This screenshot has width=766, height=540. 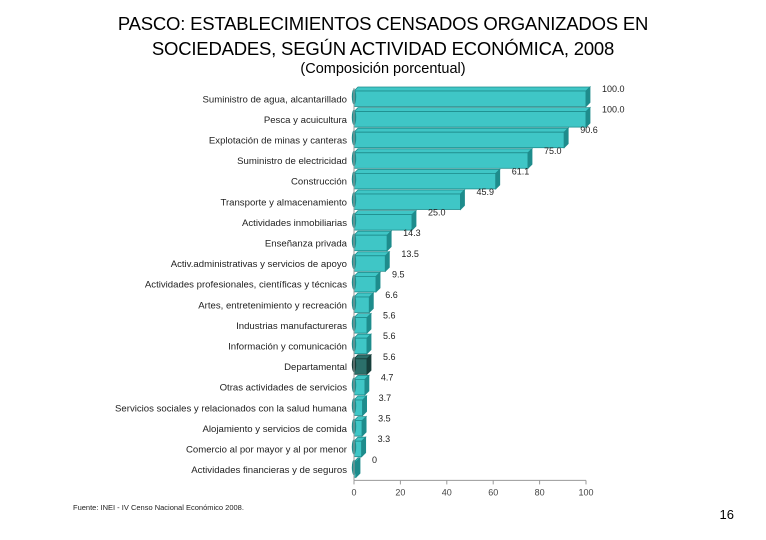 I want to click on value-label: 9.5, so click(x=398, y=274).